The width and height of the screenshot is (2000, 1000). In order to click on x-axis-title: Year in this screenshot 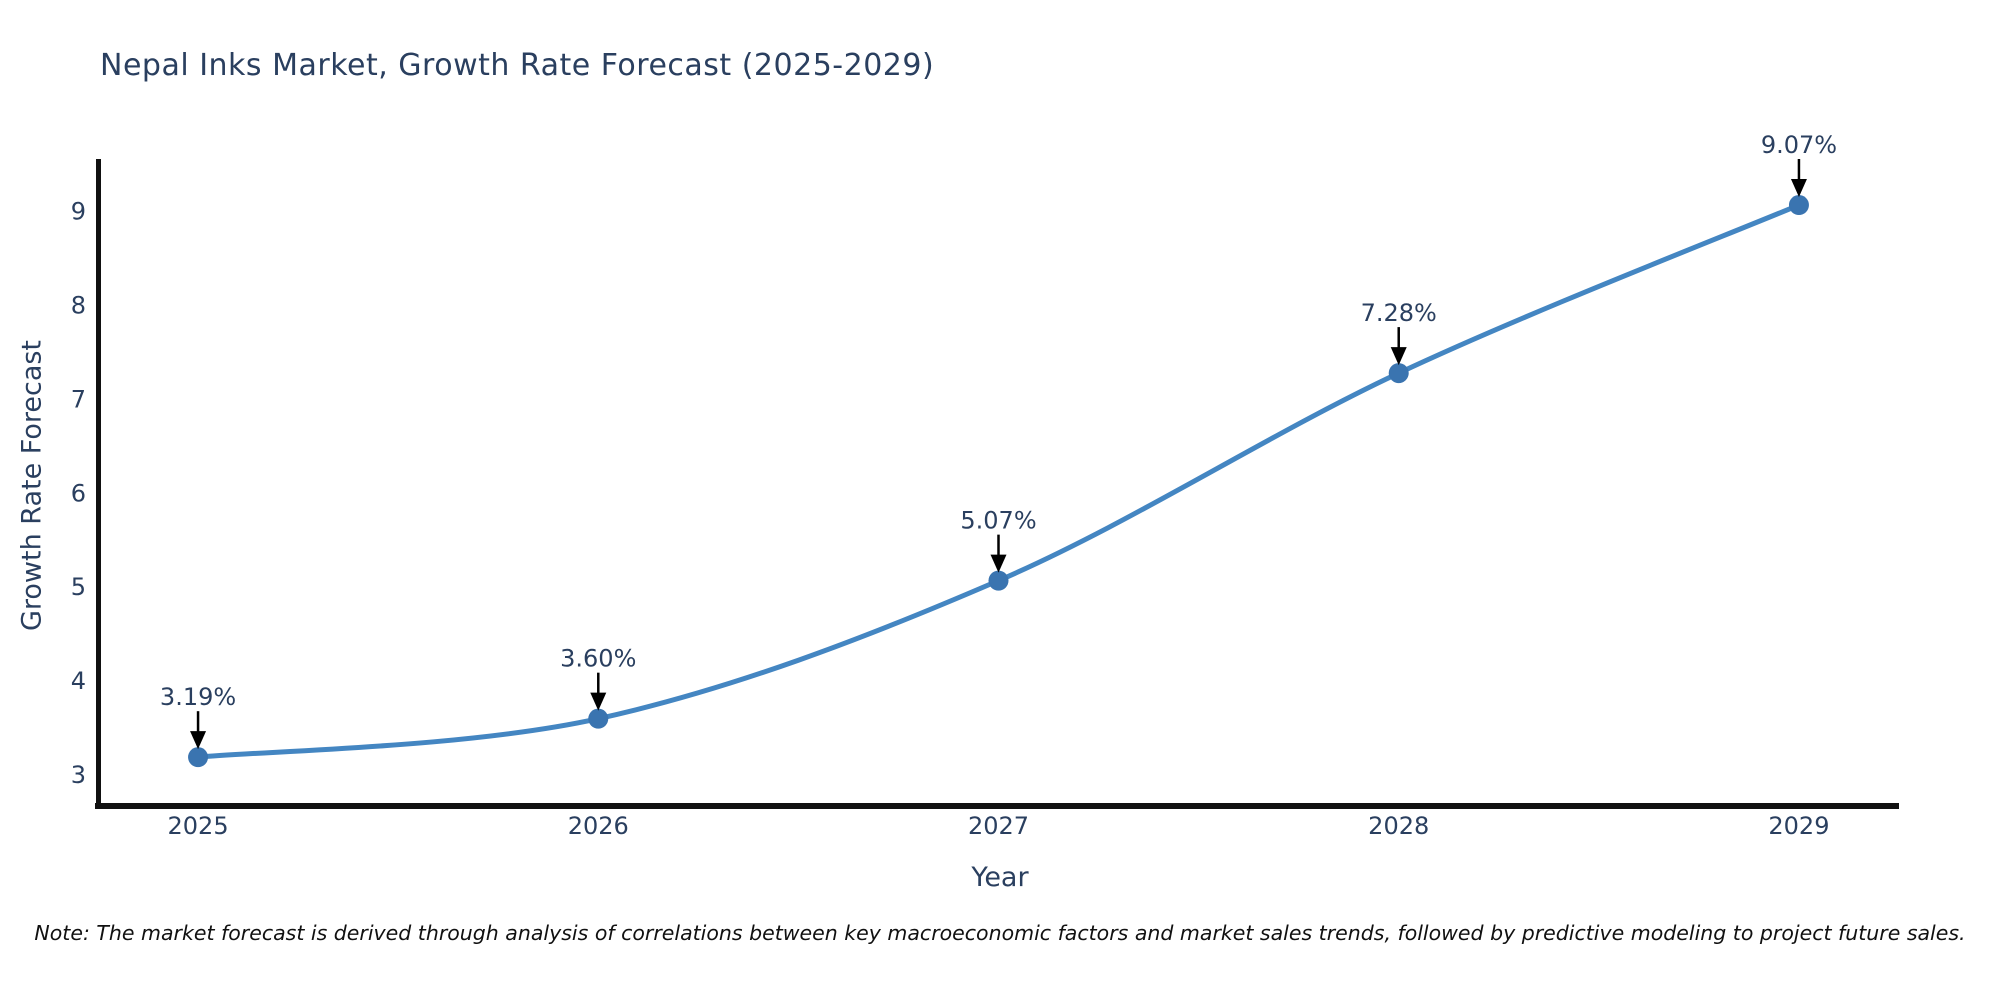, I will do `click(1000, 877)`.